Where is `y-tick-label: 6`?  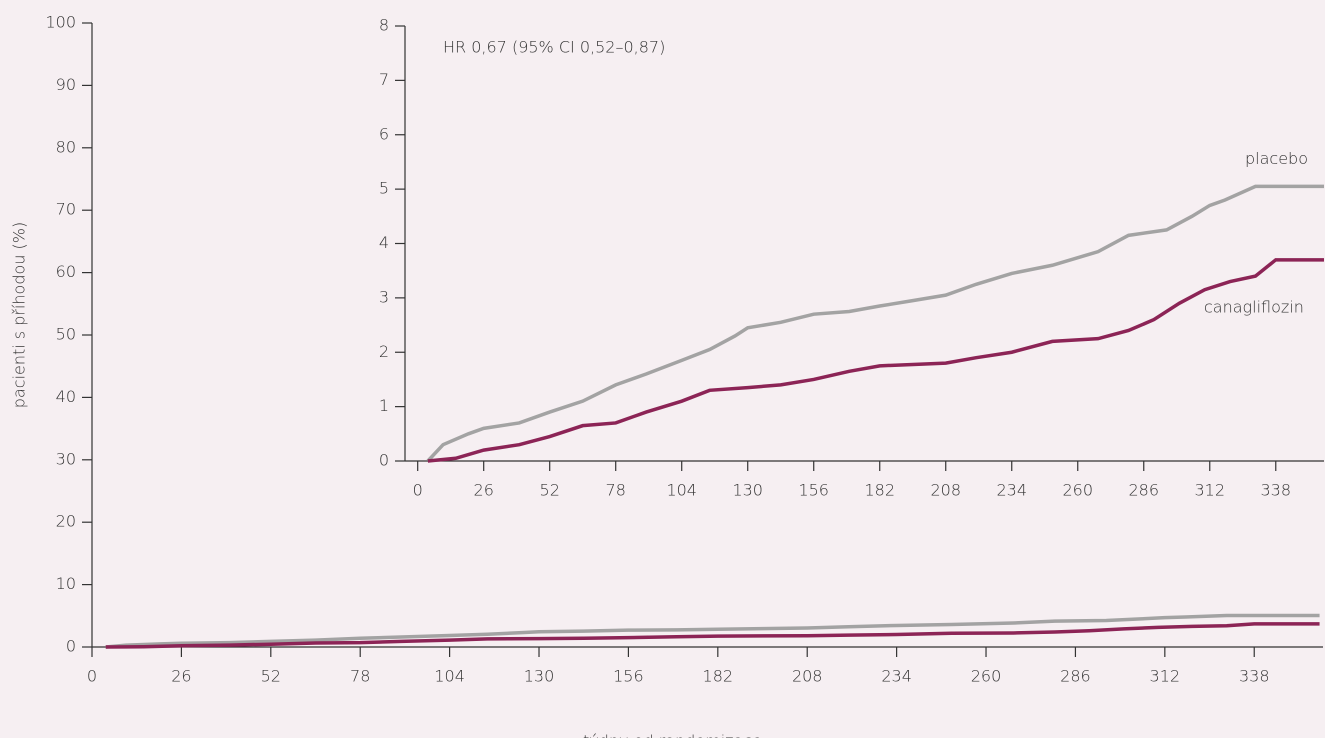 y-tick-label: 6 is located at coordinates (384, 133).